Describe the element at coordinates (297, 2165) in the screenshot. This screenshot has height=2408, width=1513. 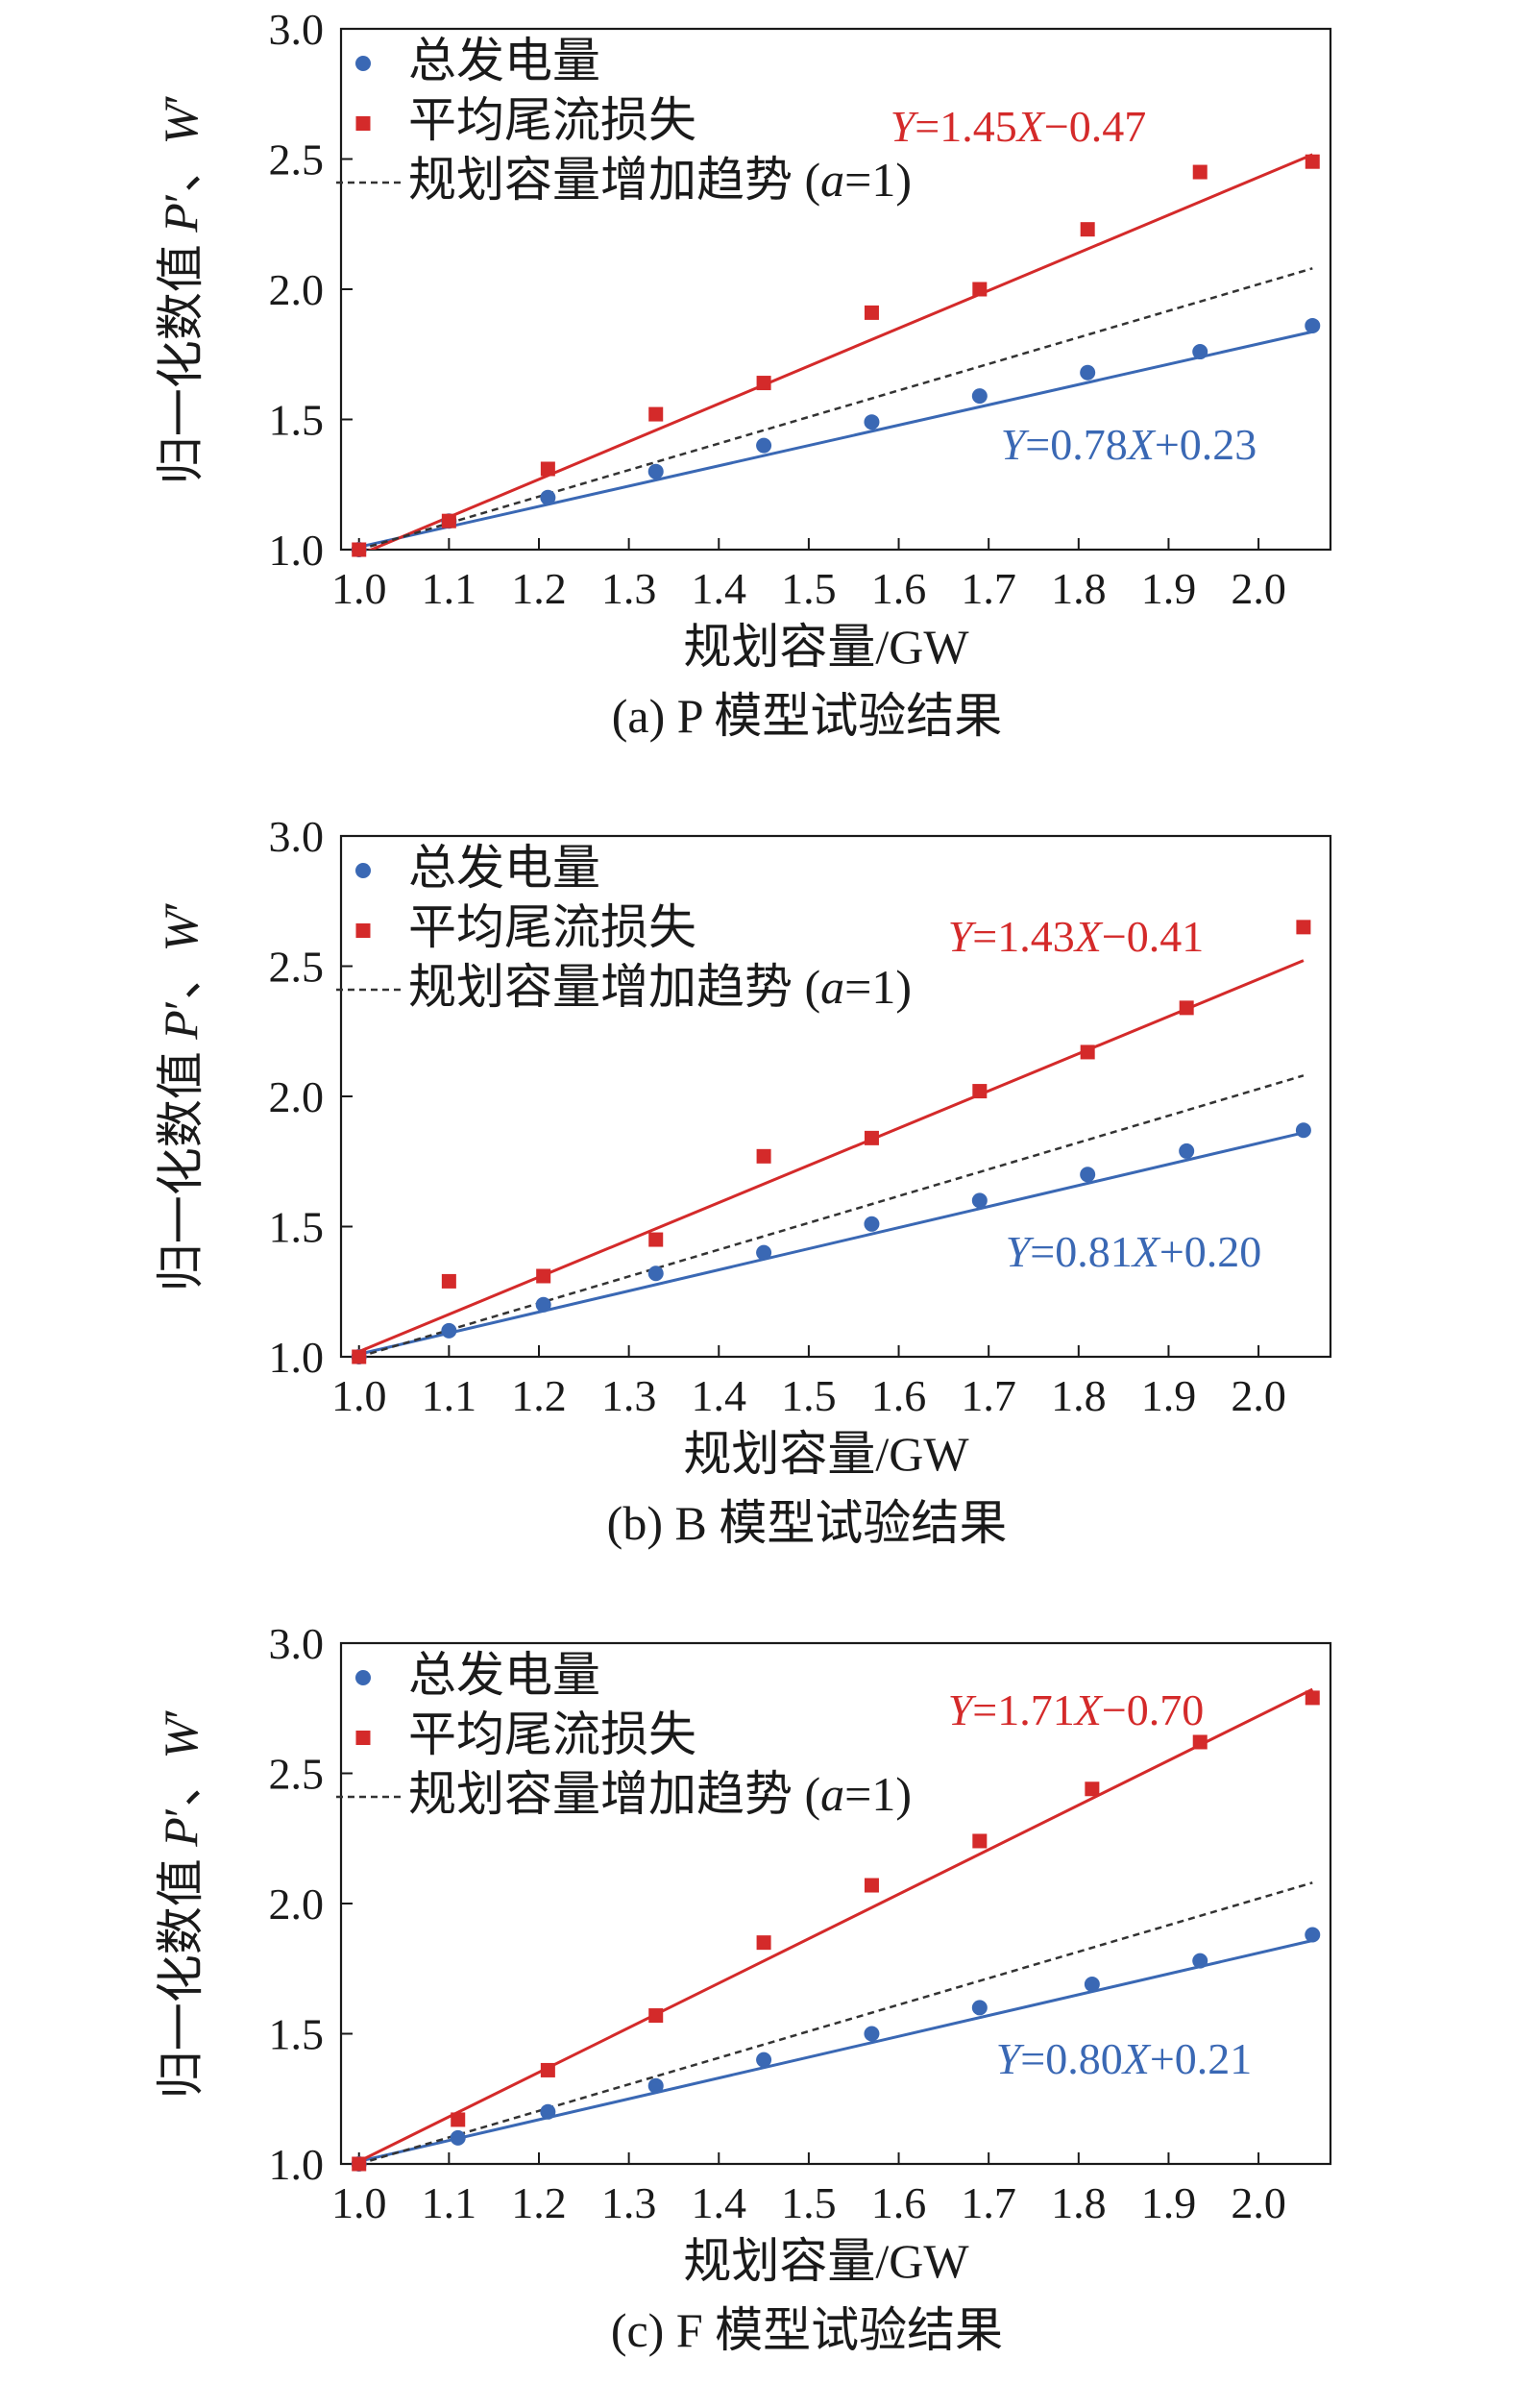
I see `y-tick-label: 1.0` at that location.